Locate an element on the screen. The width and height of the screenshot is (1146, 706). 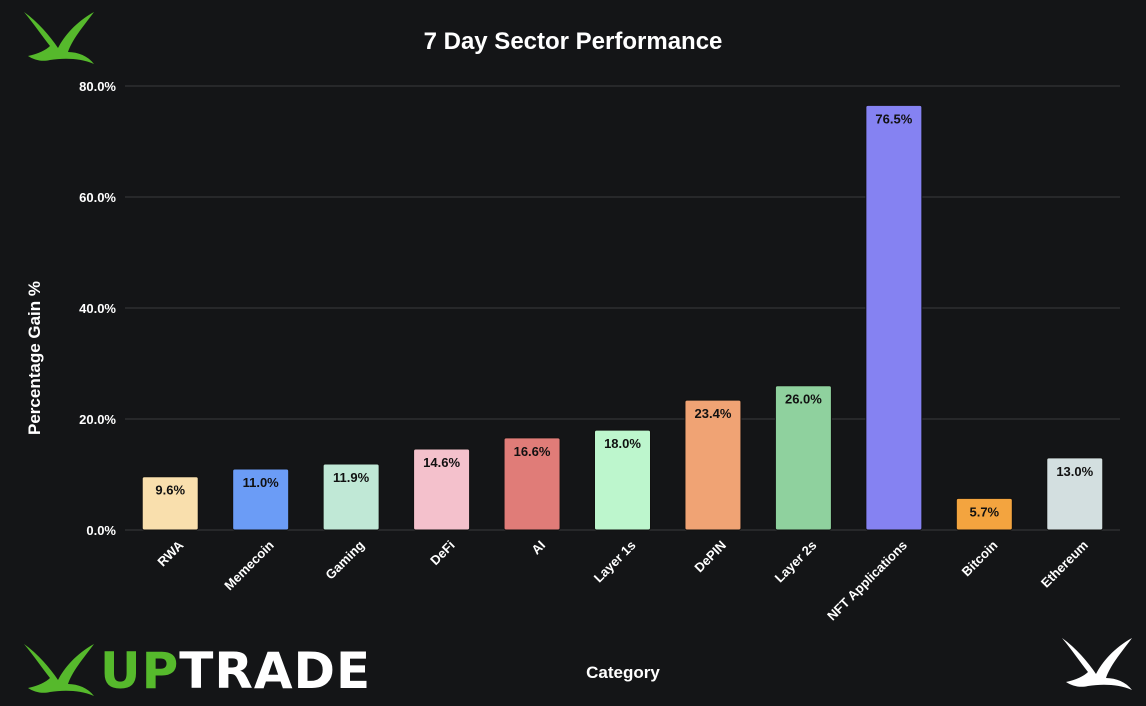
data-label: 76.5% is located at coordinates (893, 118).